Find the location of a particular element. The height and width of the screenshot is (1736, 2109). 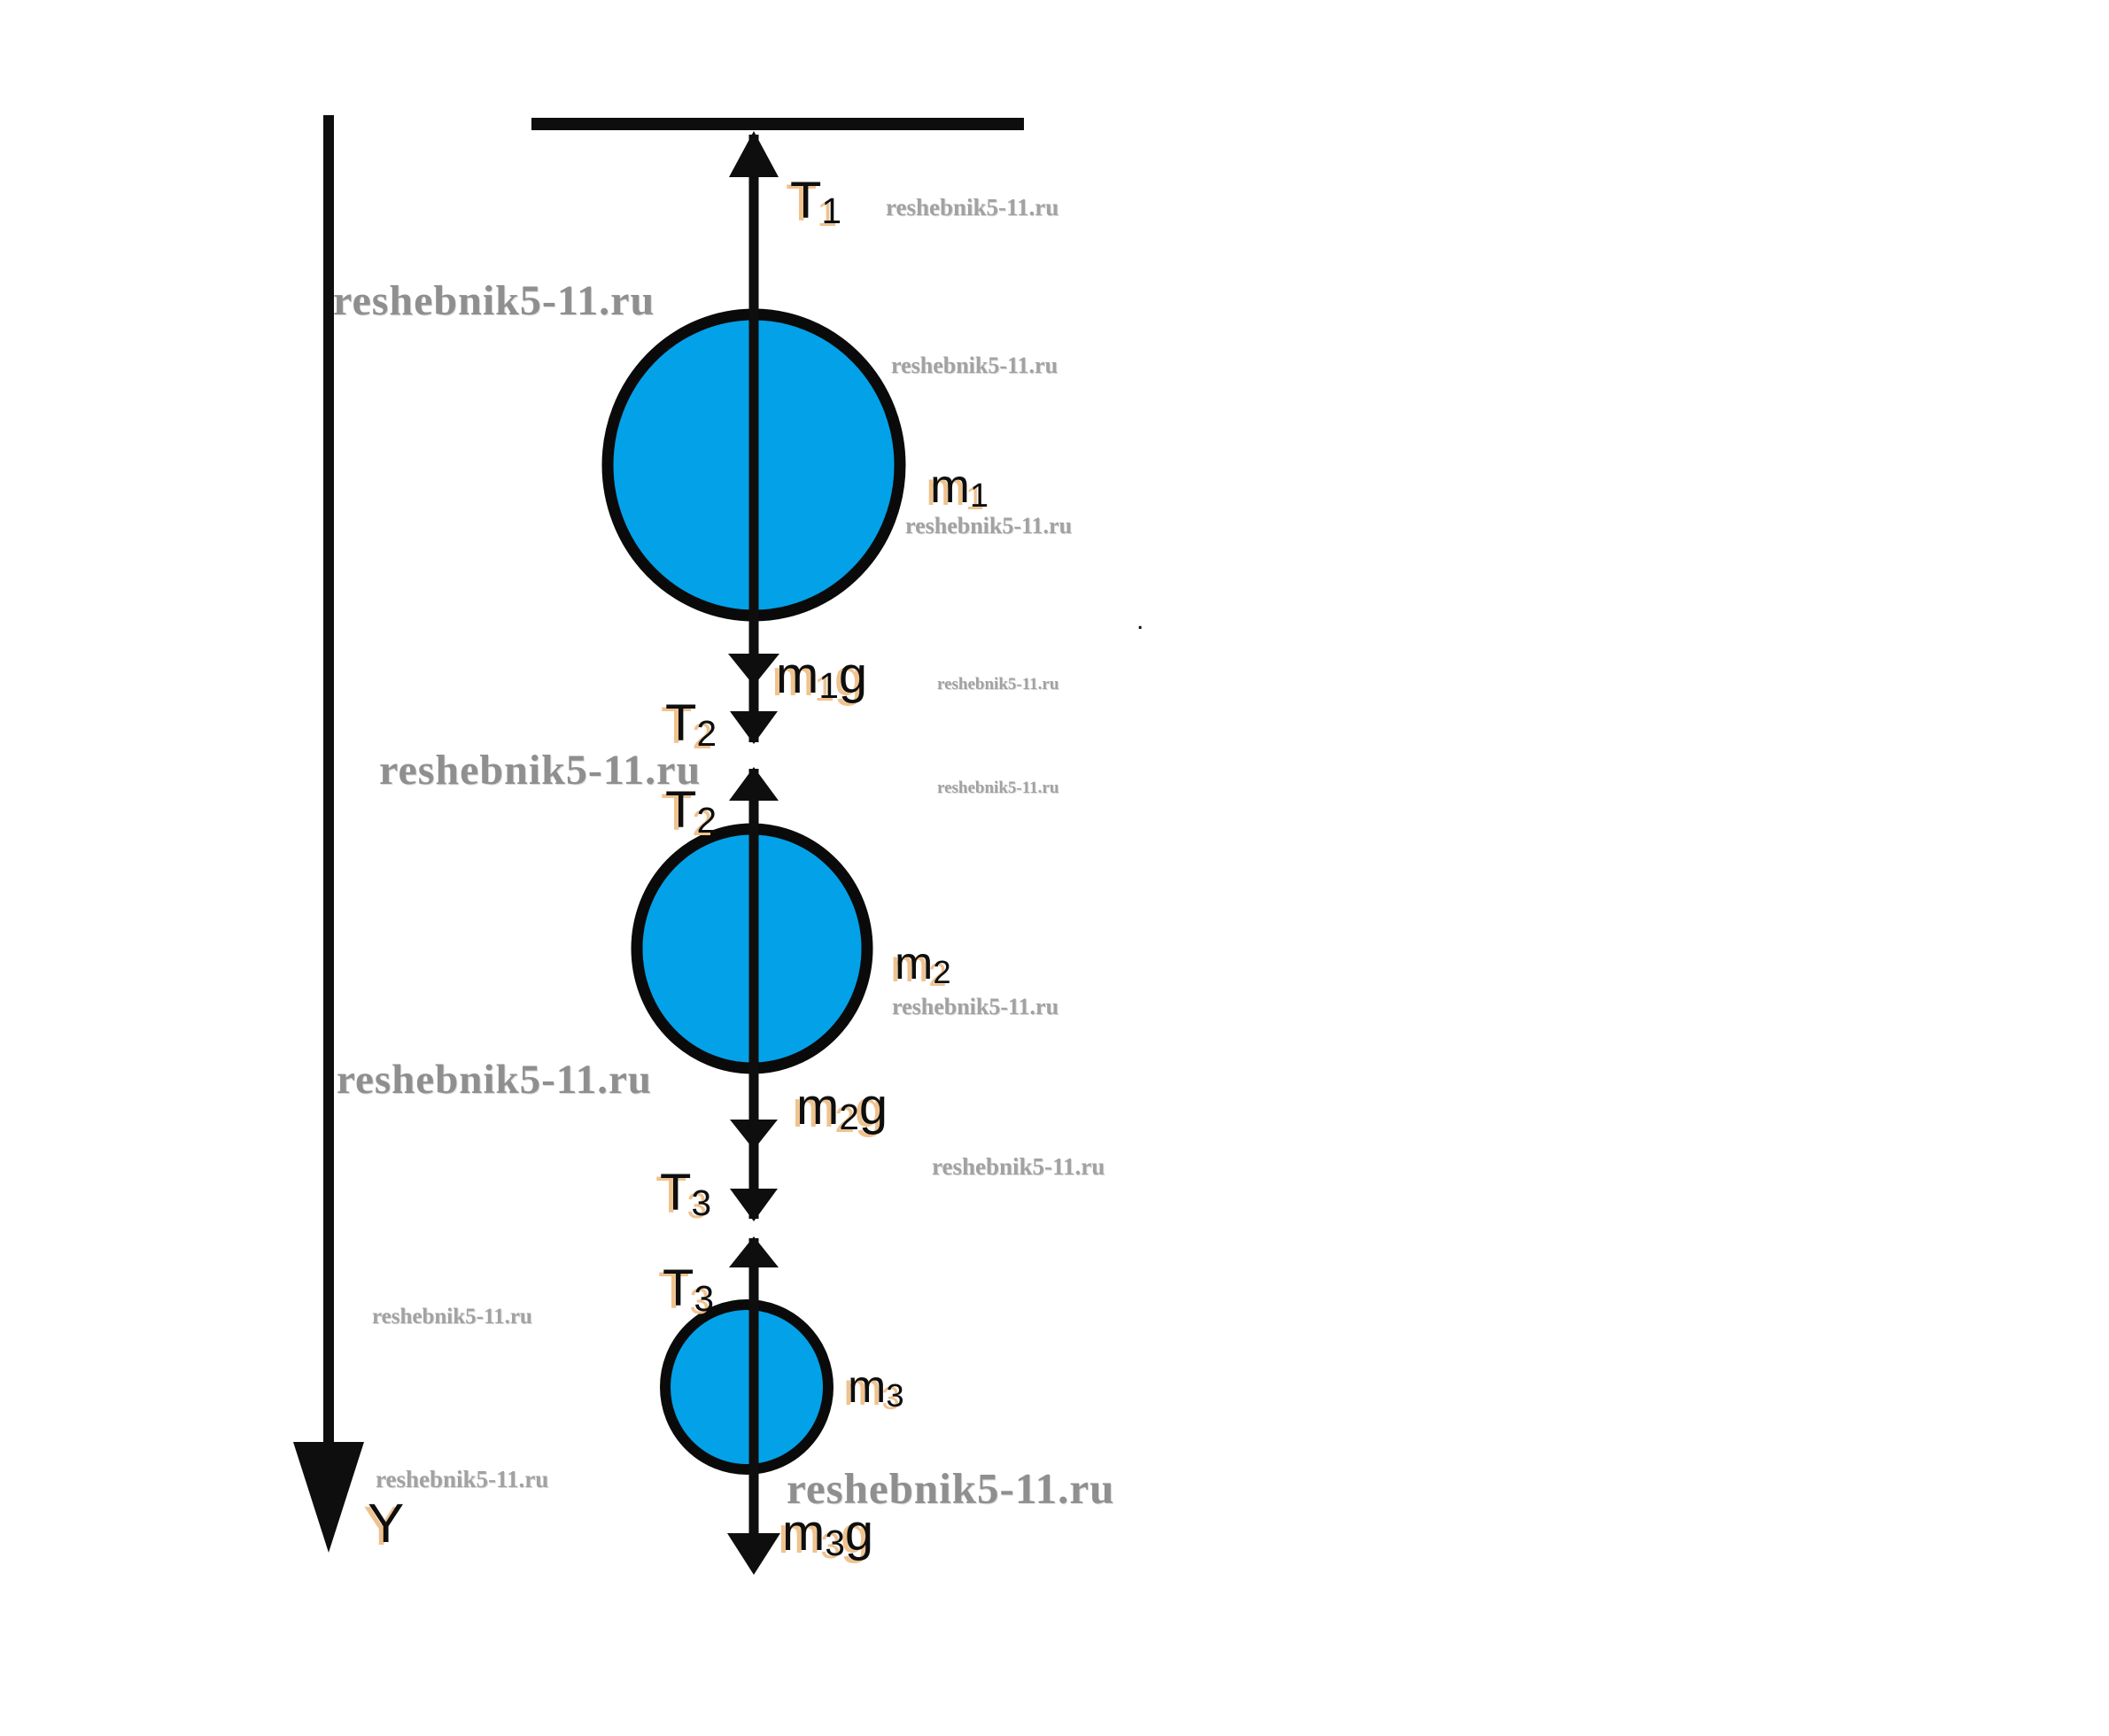

tension-label-t3-upper: T3 is located at coordinates (686, 1194).